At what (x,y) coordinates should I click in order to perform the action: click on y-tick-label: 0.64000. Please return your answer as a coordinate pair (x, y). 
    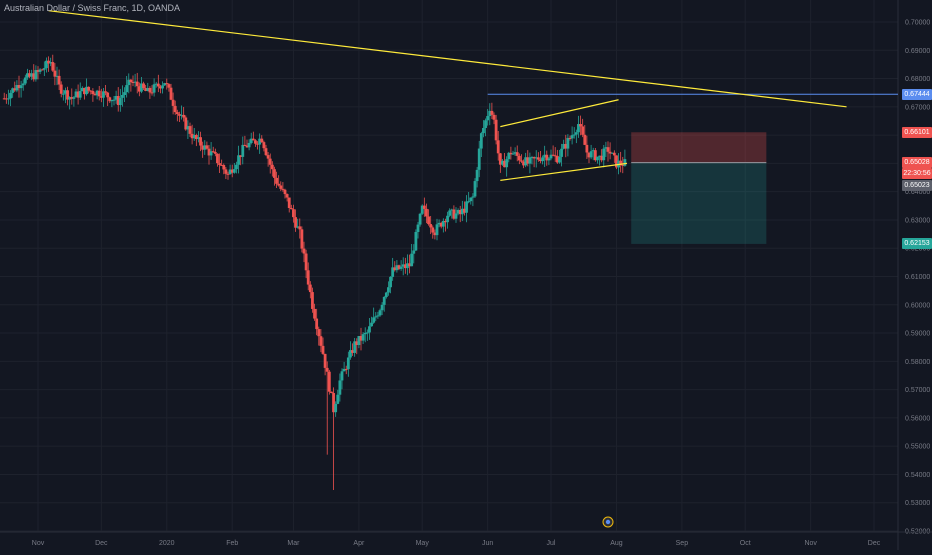
    Looking at the image, I should click on (917, 192).